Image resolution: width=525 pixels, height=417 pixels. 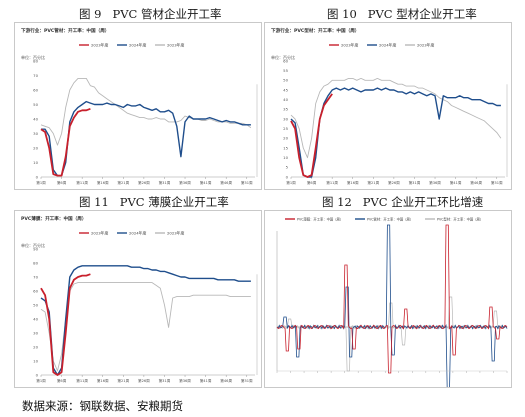 What do you see at coordinates (285, 109) in the screenshot?
I see `y-tick-label: 35` at bounding box center [285, 109].